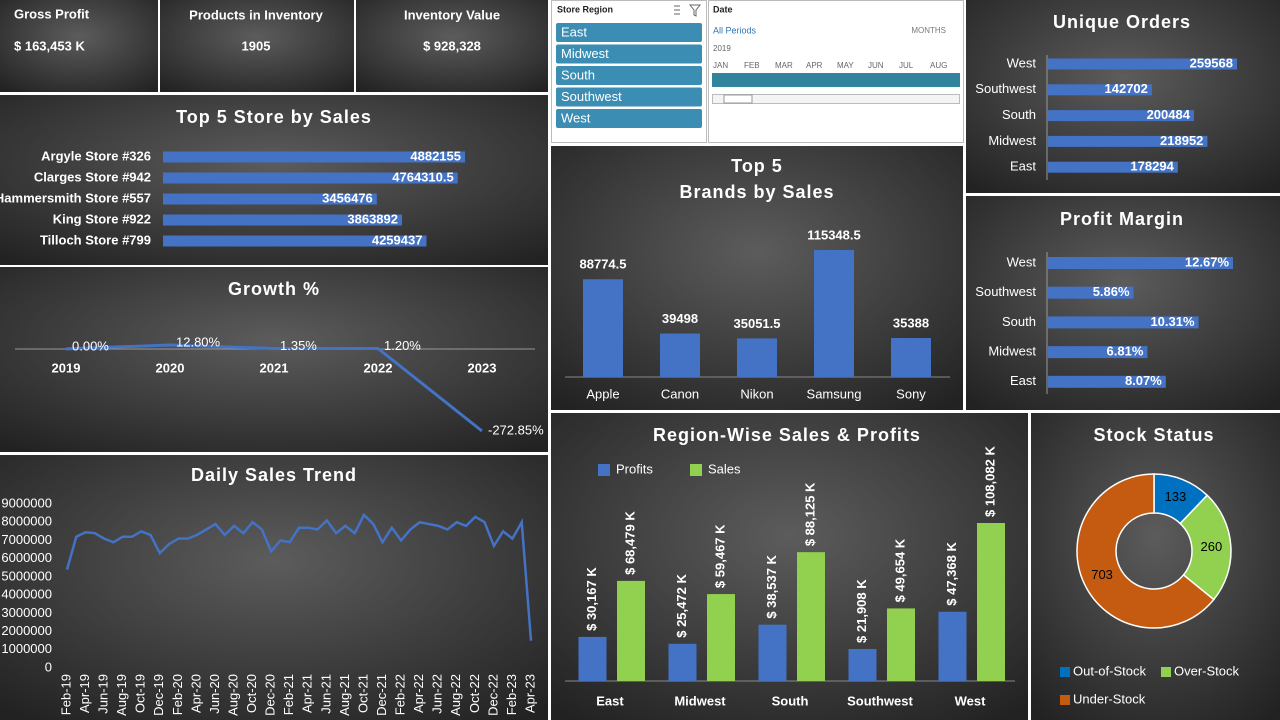 Image resolution: width=1280 pixels, height=720 pixels. Describe the element at coordinates (482, 367) in the screenshot. I see `x-tick-label: 2023` at that location.